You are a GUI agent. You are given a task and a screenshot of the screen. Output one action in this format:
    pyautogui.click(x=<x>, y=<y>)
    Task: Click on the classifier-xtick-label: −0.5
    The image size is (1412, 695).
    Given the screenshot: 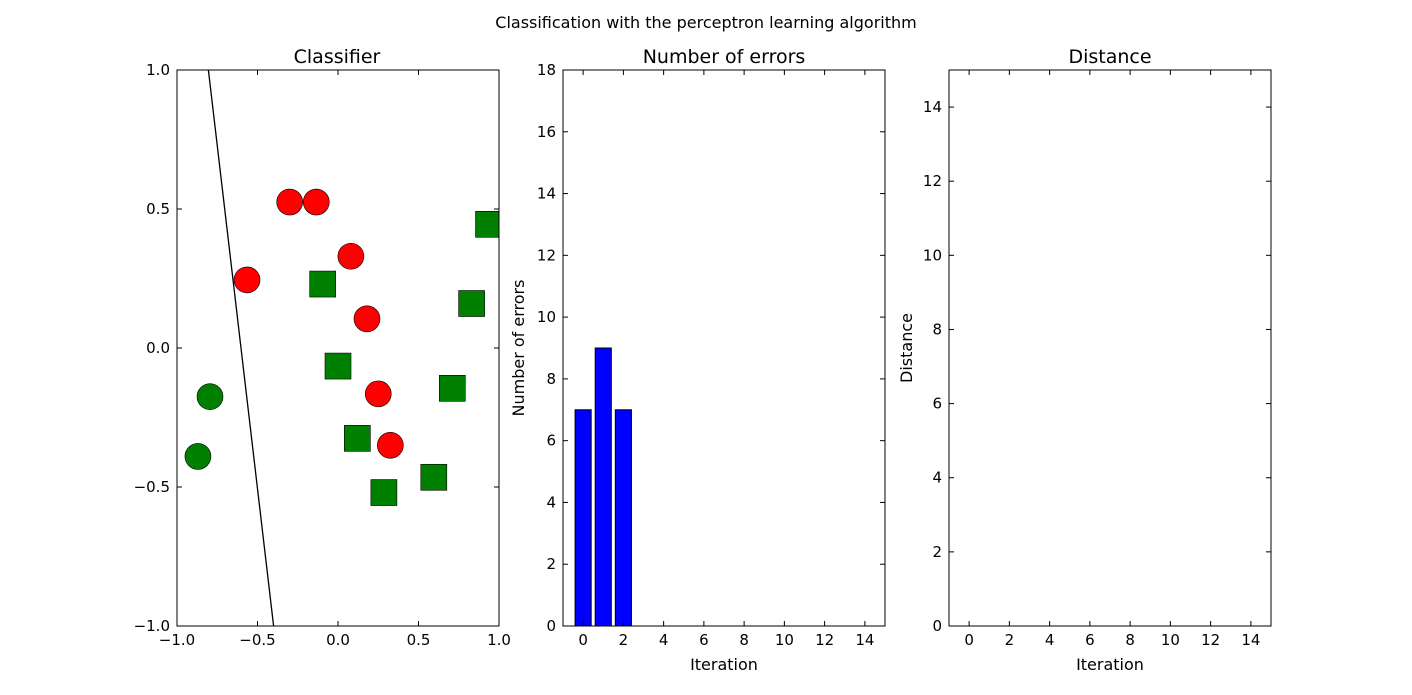 What is the action you would take?
    pyautogui.click(x=257, y=640)
    